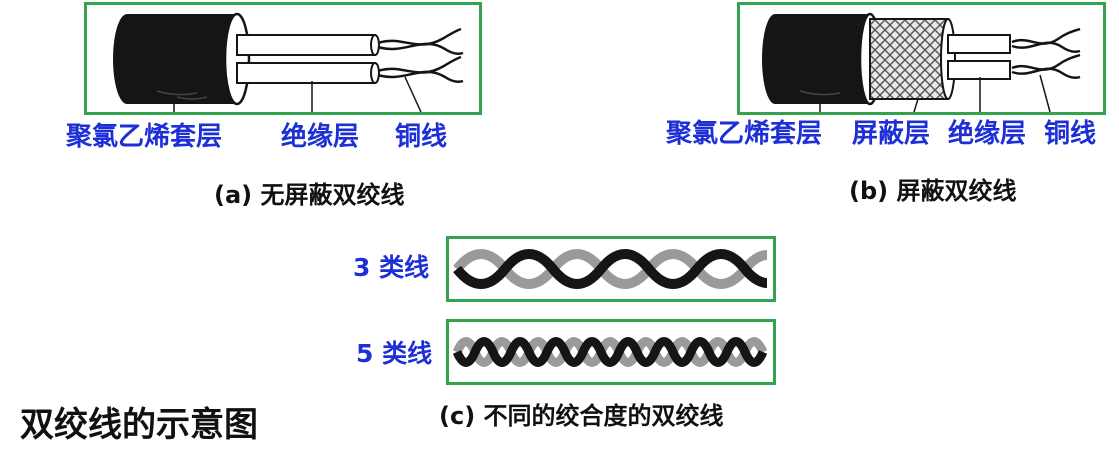 The image size is (1119, 470). Describe the element at coordinates (581, 416) in the screenshot. I see `twist-caption: (c) 不同的绞合度的双绞线` at that location.